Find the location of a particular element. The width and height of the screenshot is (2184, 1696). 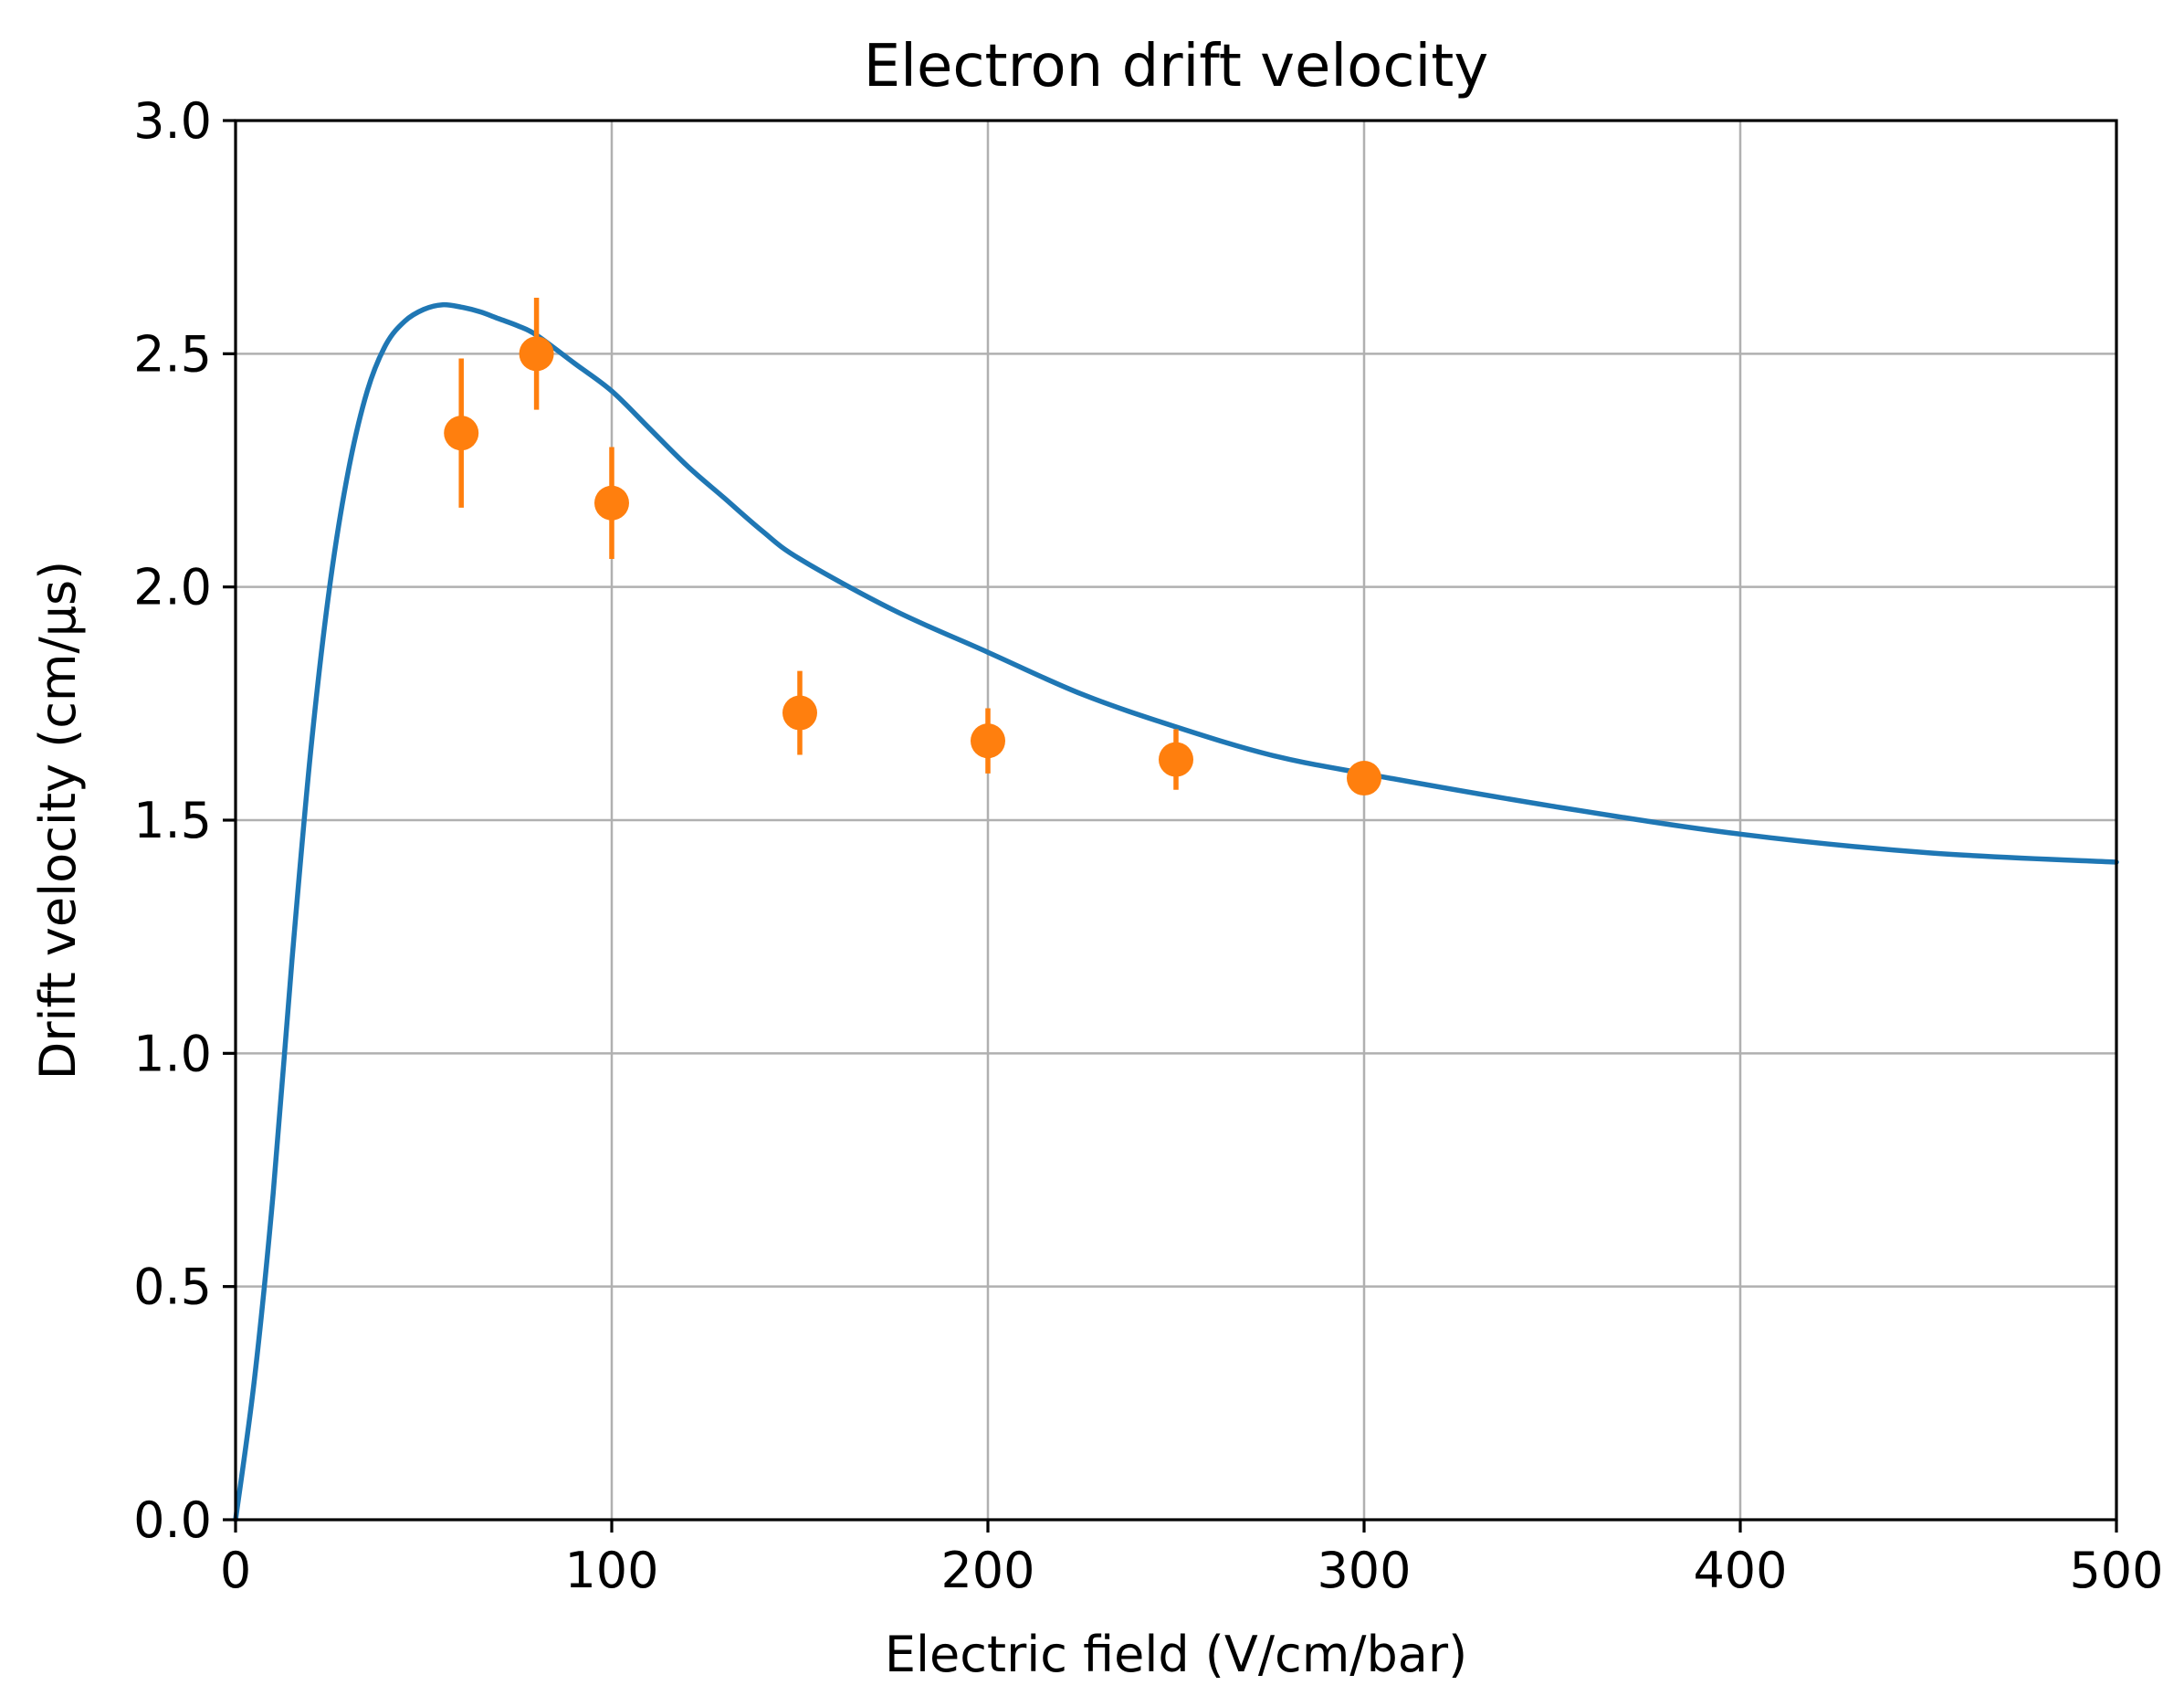

y-tick-label: 2.5 is located at coordinates (172, 354).